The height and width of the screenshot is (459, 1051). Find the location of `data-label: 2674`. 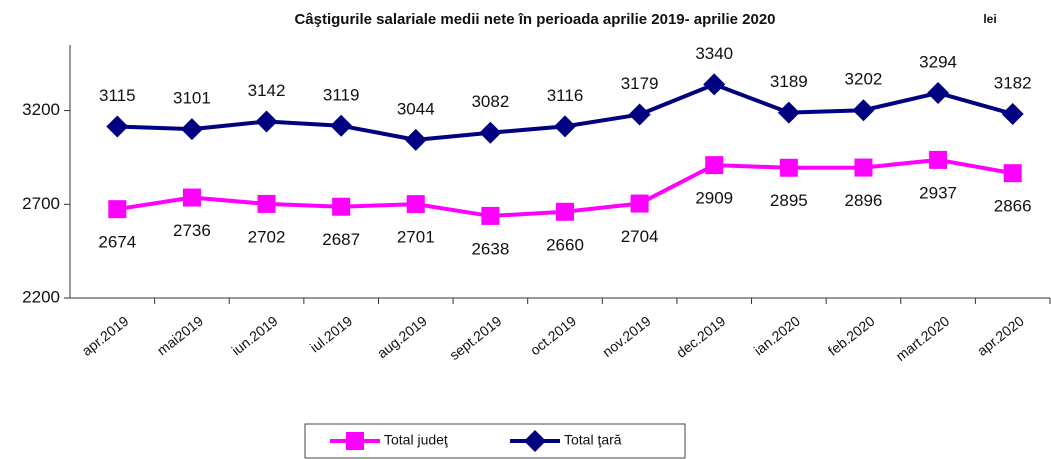

data-label: 2674 is located at coordinates (117, 242).